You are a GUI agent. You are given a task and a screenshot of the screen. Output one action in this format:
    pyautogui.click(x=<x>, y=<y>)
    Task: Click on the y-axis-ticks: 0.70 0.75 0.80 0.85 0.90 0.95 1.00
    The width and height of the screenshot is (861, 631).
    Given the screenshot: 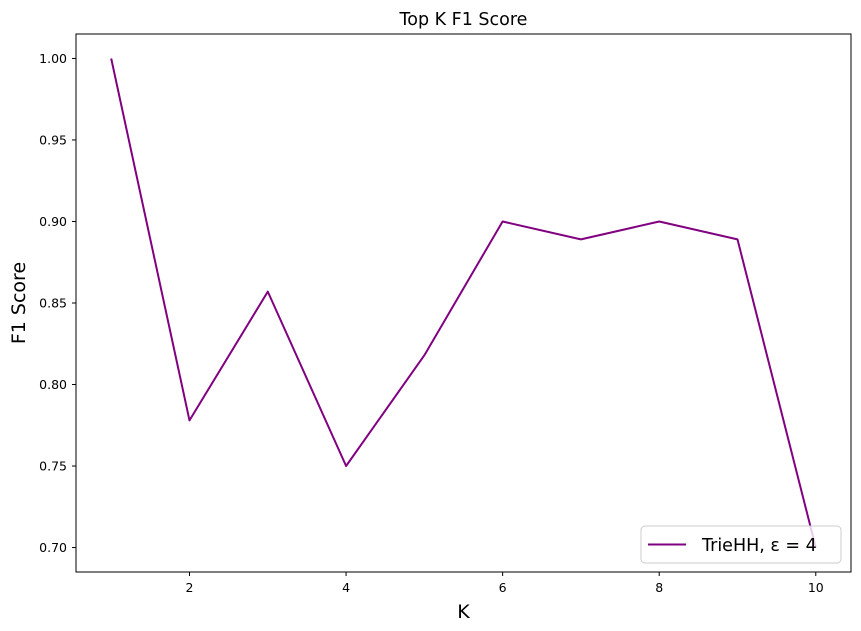 What is the action you would take?
    pyautogui.click(x=57, y=303)
    